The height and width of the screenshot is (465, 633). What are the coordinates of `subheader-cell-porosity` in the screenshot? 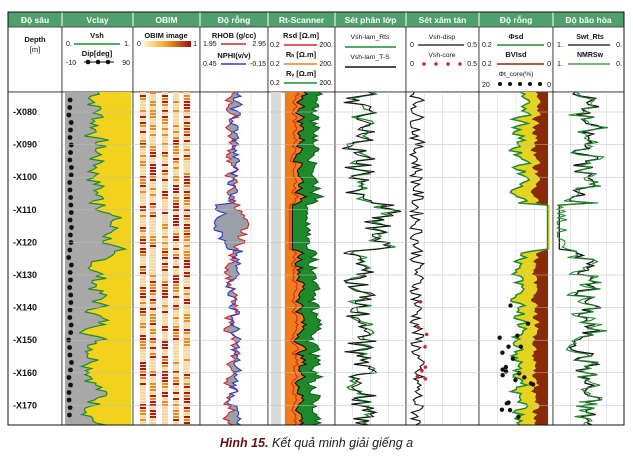 It's located at (234, 59).